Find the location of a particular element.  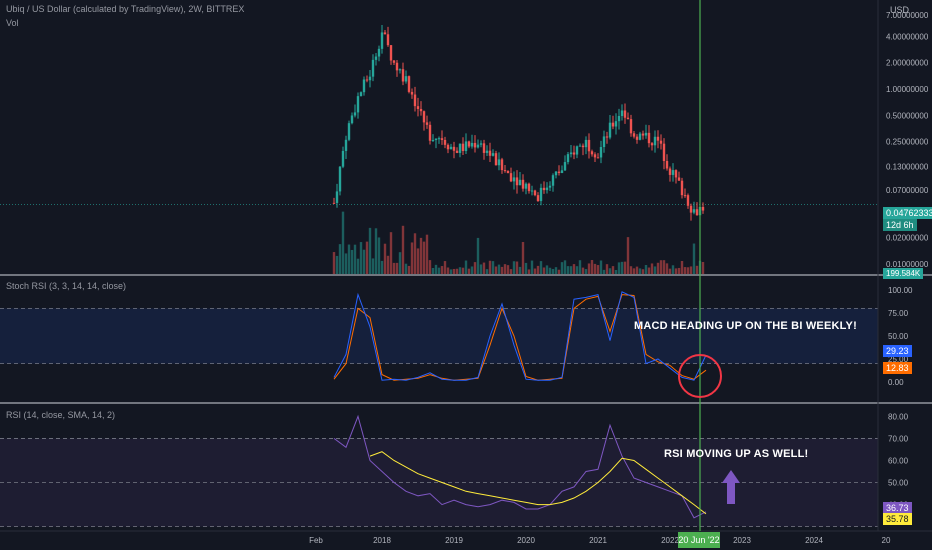

price-axis-tick: 0.02000000 is located at coordinates (907, 238).